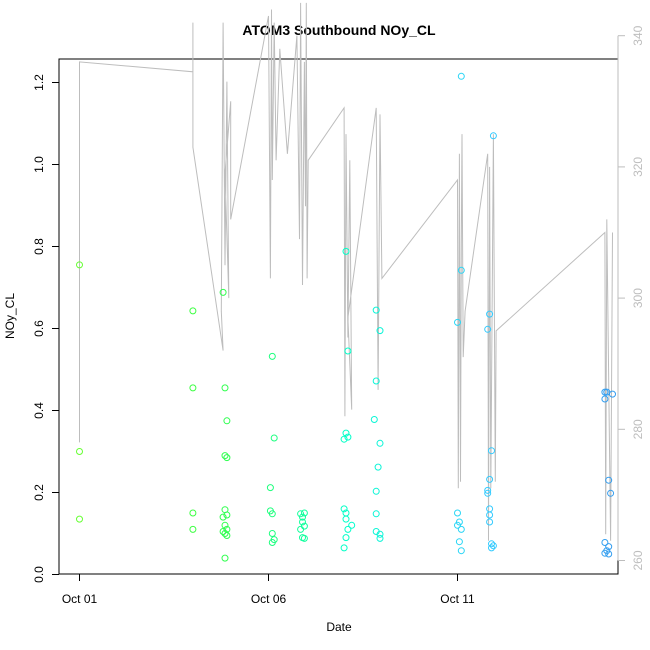  I want to click on y2-tick-label: 320, so click(638, 167).